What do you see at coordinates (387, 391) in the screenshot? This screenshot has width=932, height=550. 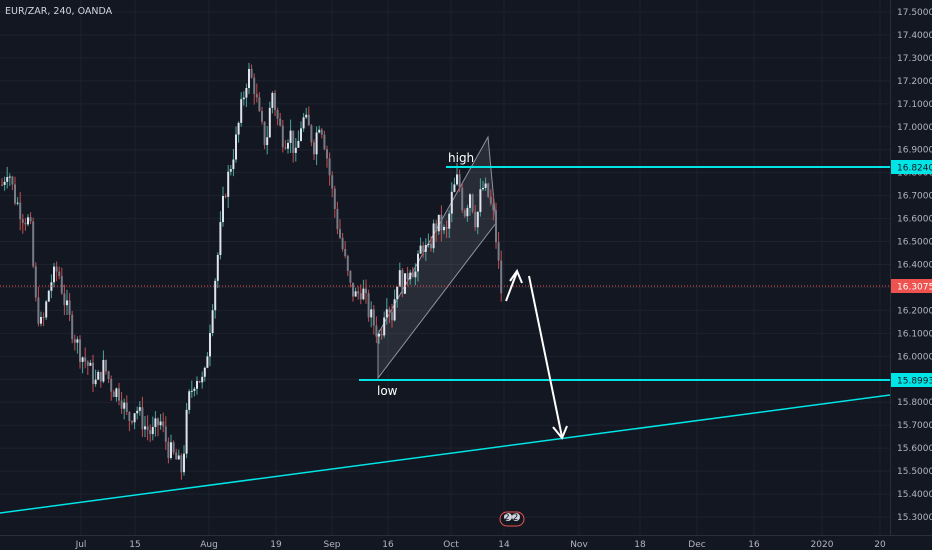 I see `annotation-low: low` at bounding box center [387, 391].